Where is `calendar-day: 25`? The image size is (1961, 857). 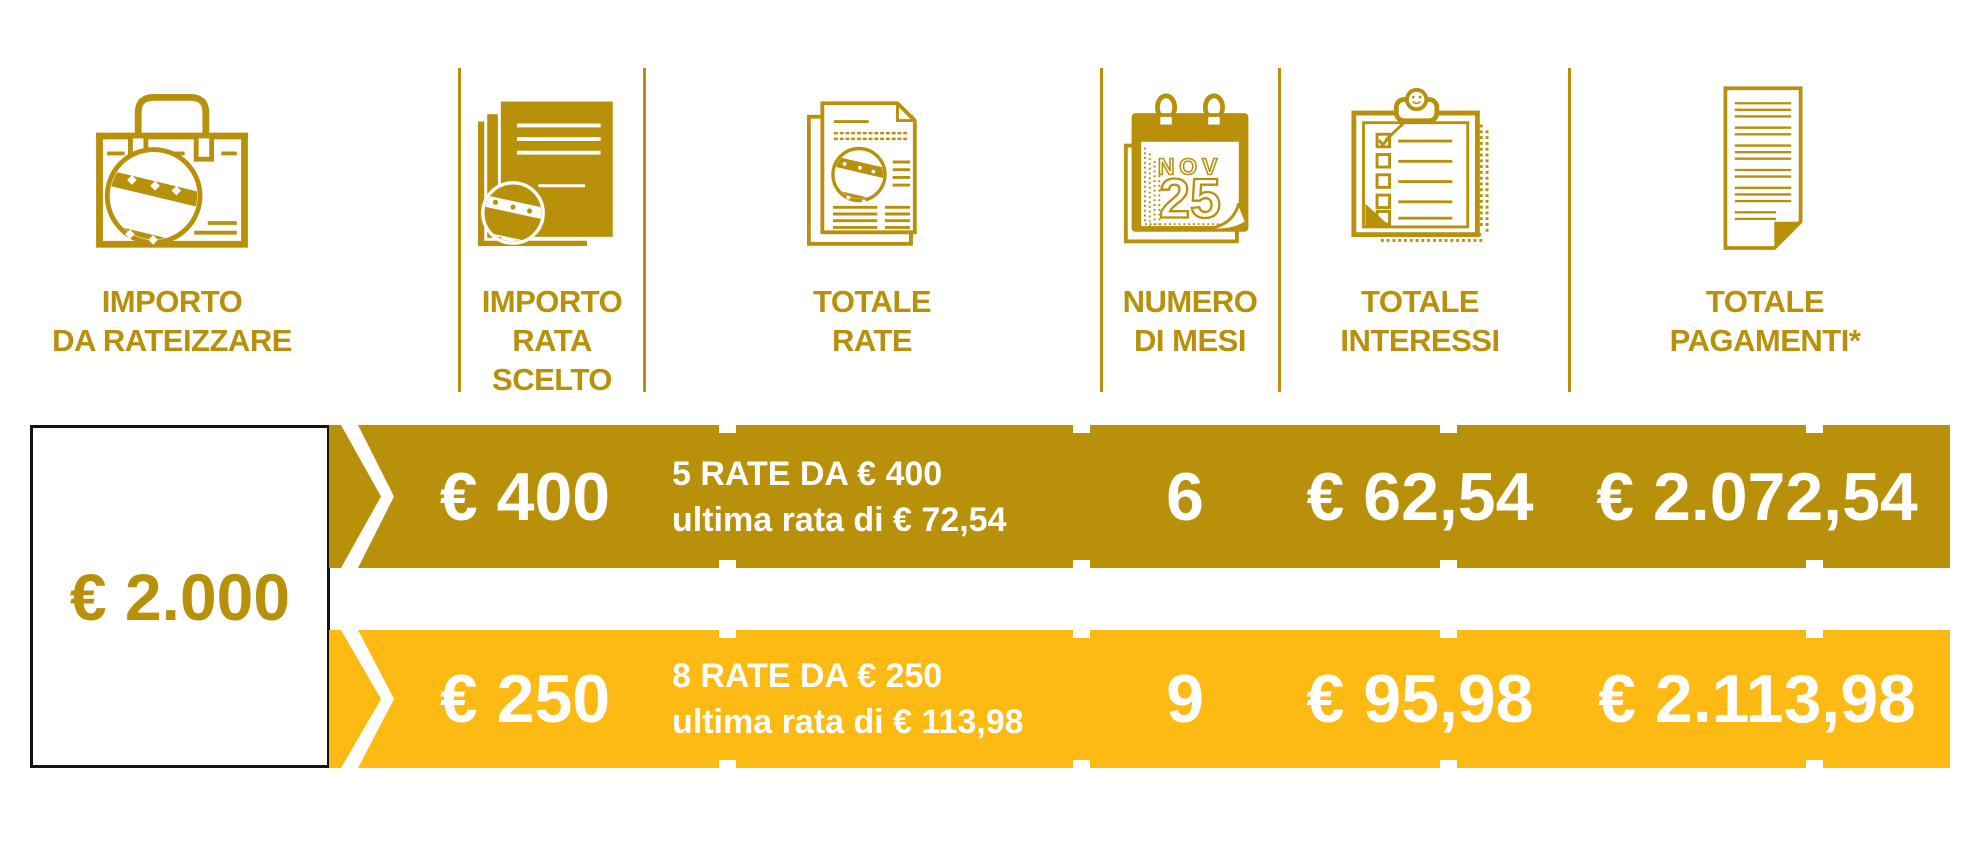 calendar-day: 25 is located at coordinates (1190, 198).